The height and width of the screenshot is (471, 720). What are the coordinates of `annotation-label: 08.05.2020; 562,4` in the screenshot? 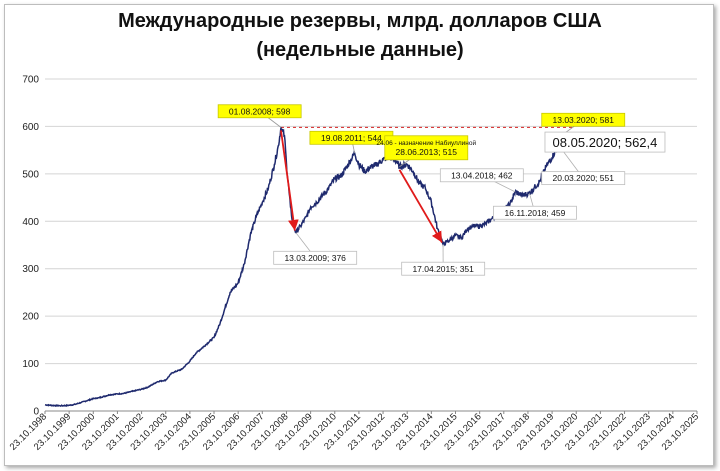 It's located at (605, 142).